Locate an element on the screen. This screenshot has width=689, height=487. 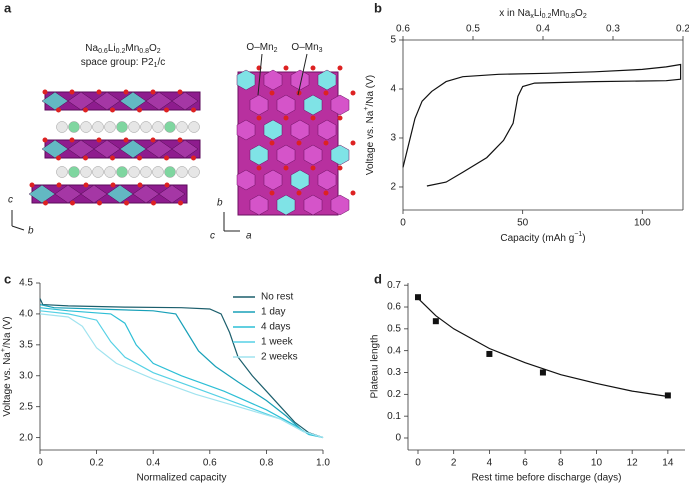
text-part: 0.6 is located at coordinates (103, 51).